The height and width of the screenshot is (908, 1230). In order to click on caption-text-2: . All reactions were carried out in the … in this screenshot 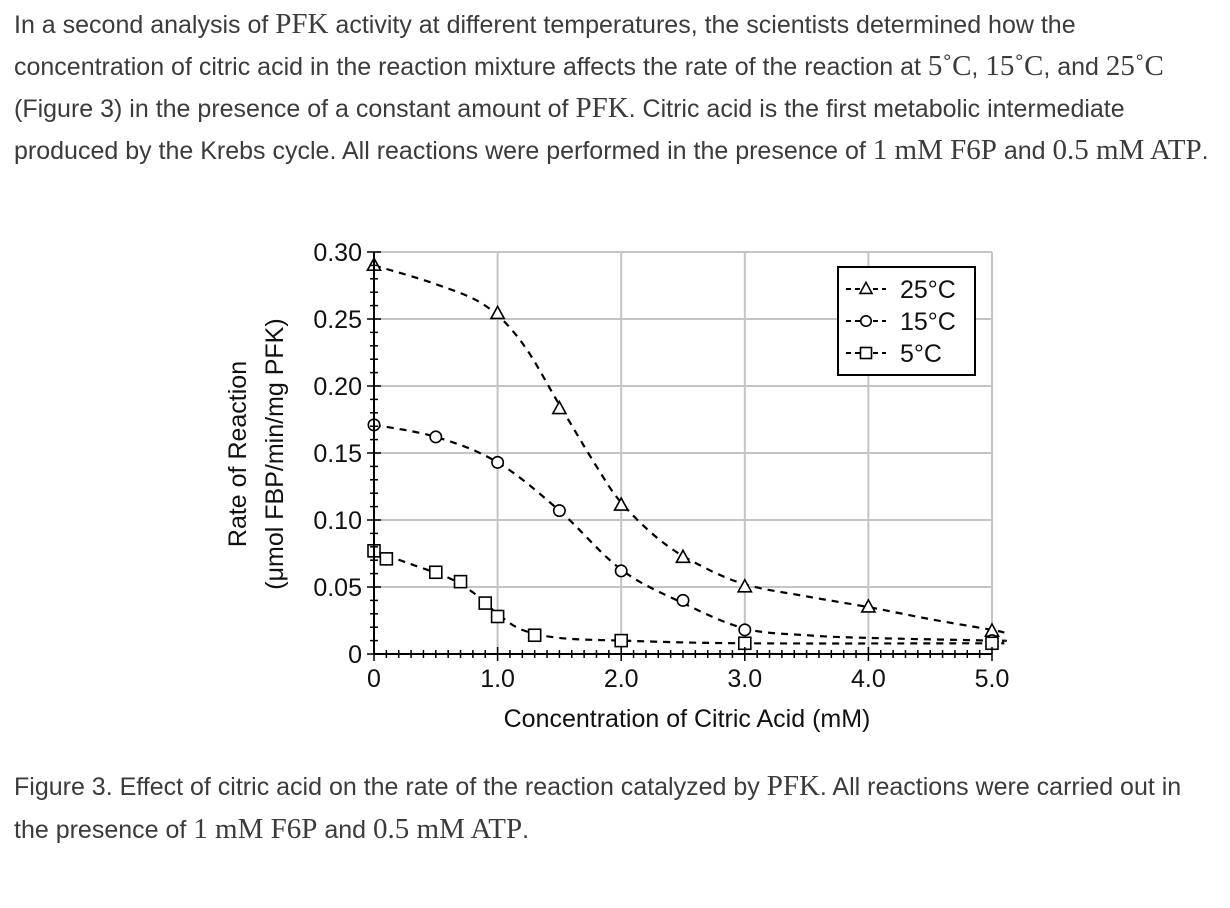, I will do `click(598, 808)`.